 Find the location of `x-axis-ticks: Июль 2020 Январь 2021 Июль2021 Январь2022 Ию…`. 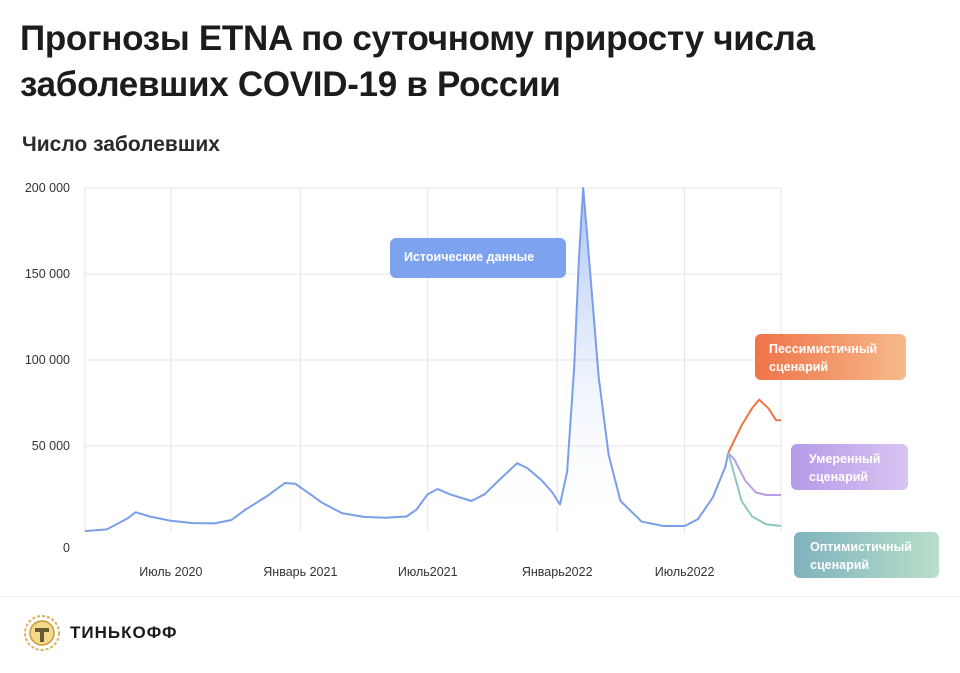

x-axis-ticks: Июль 2020 Январь 2021 Июль2021 Январь2022 Ию… is located at coordinates (426, 572).